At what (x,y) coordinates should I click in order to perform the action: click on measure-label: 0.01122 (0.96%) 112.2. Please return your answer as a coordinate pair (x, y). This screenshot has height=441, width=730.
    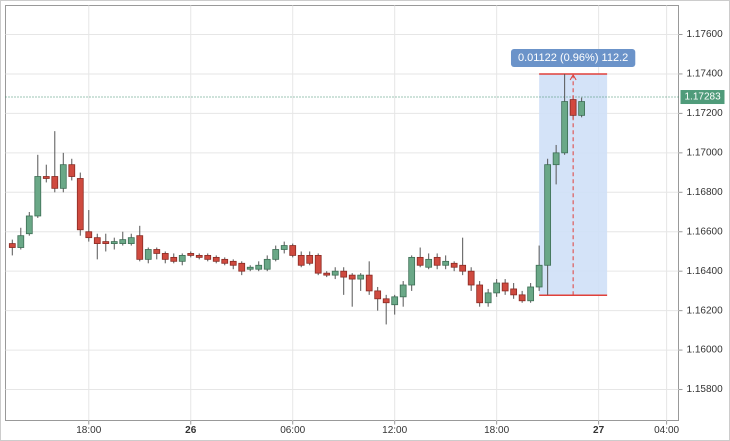
    Looking at the image, I should click on (573, 58).